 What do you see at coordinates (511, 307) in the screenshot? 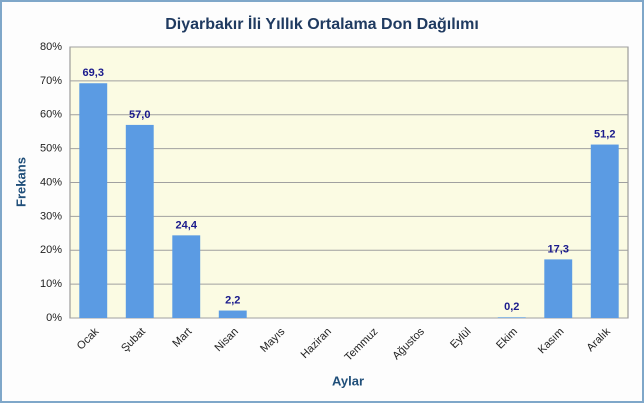
I see `value-label: 0,2` at bounding box center [511, 307].